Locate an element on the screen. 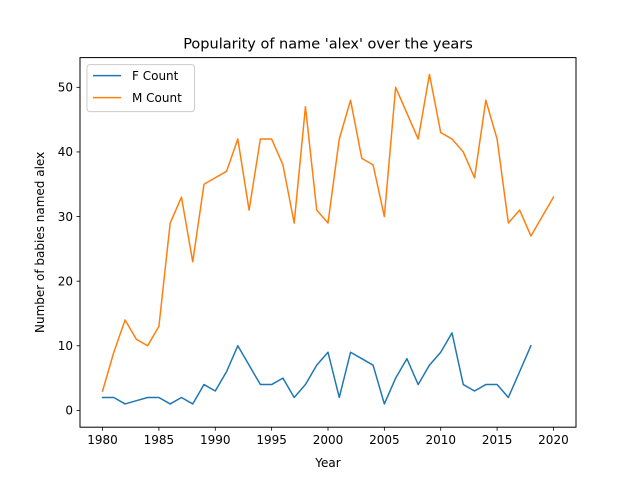 This screenshot has width=640, height=480. y-tick-label: 30 is located at coordinates (65, 217).